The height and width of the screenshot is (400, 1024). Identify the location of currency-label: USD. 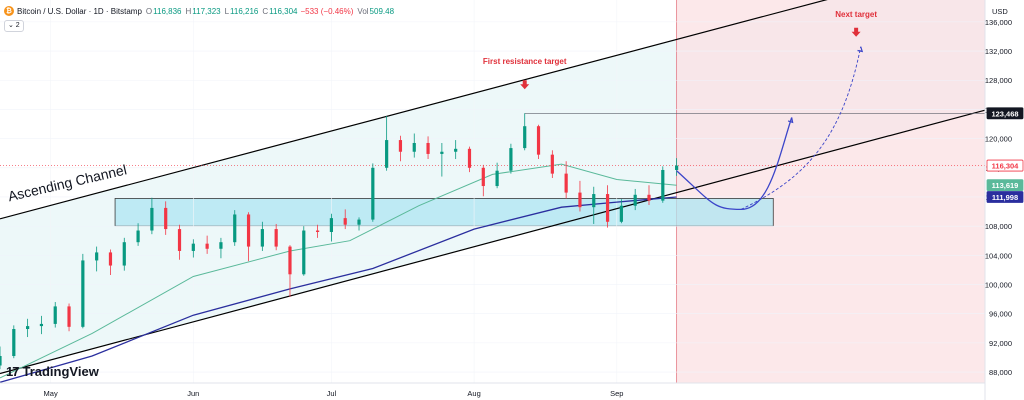
(1000, 11).